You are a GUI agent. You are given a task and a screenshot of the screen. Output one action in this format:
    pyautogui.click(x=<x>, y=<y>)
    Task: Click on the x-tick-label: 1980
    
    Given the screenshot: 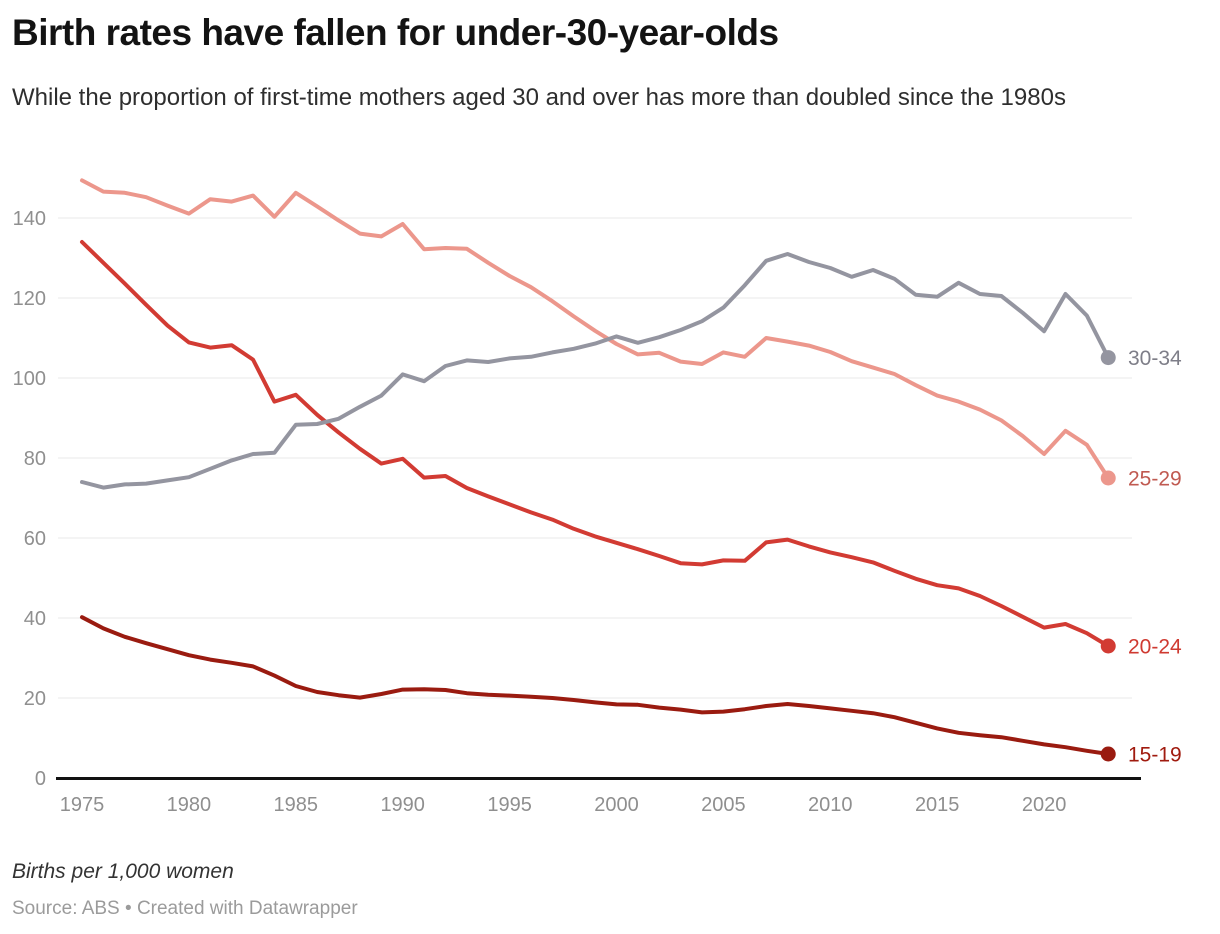 What is the action you would take?
    pyautogui.click(x=189, y=805)
    